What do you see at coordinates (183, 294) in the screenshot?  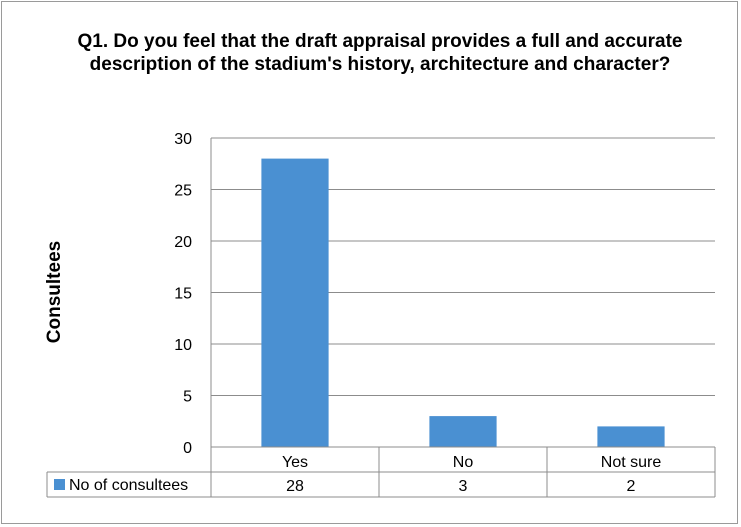 I see `y-tick-label: 15` at bounding box center [183, 294].